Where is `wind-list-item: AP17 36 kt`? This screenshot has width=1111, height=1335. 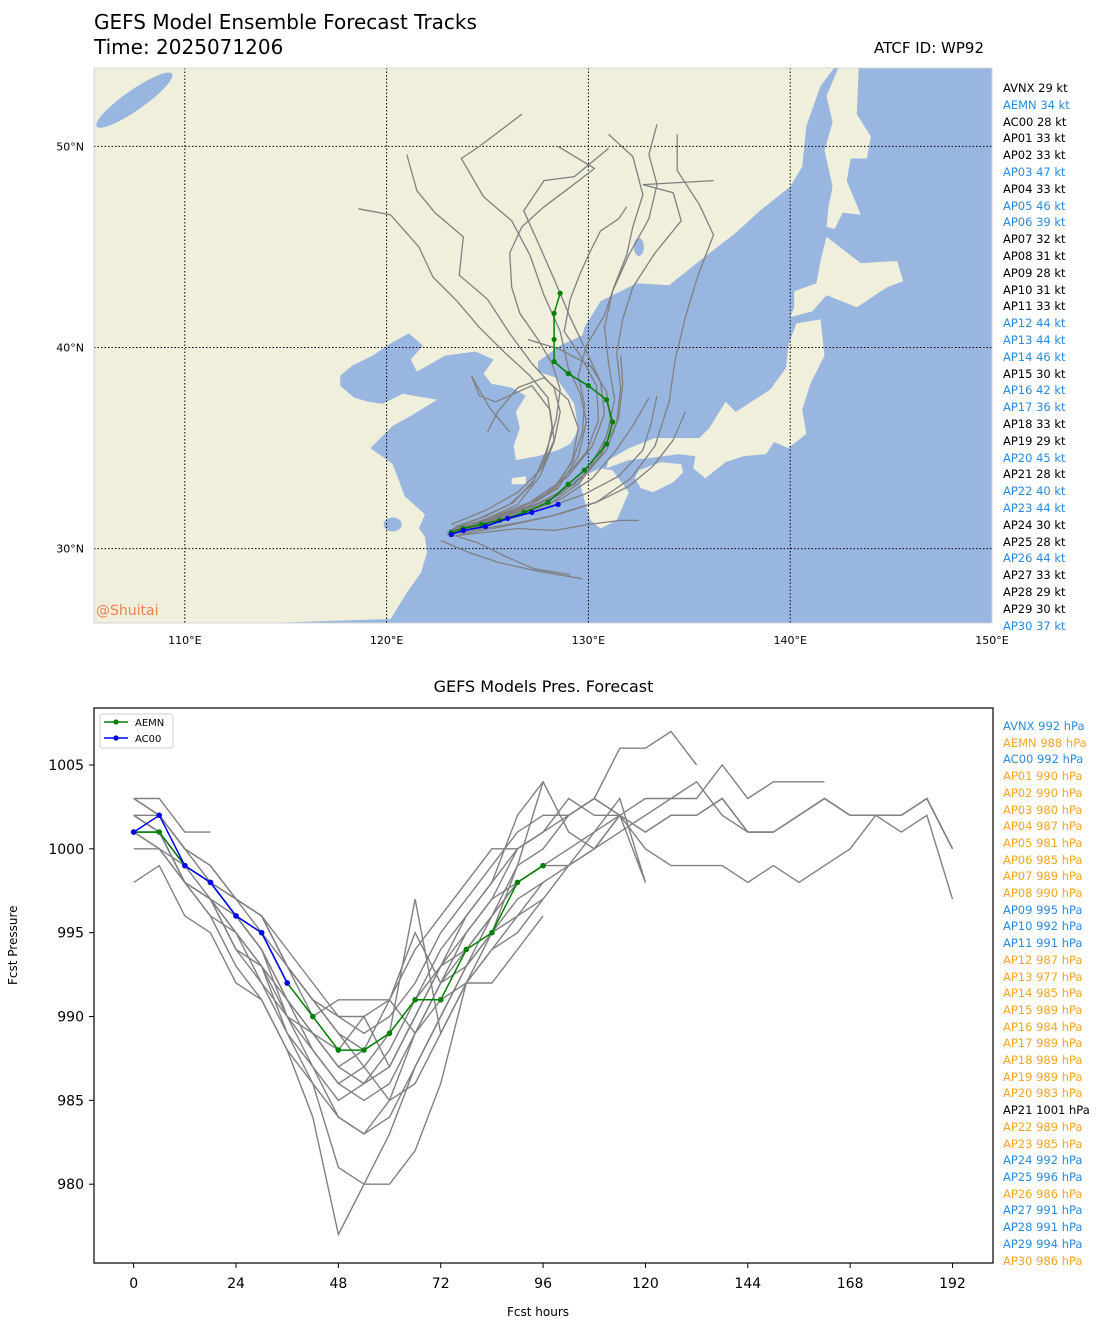
wind-list-item: AP17 36 kt is located at coordinates (1034, 407).